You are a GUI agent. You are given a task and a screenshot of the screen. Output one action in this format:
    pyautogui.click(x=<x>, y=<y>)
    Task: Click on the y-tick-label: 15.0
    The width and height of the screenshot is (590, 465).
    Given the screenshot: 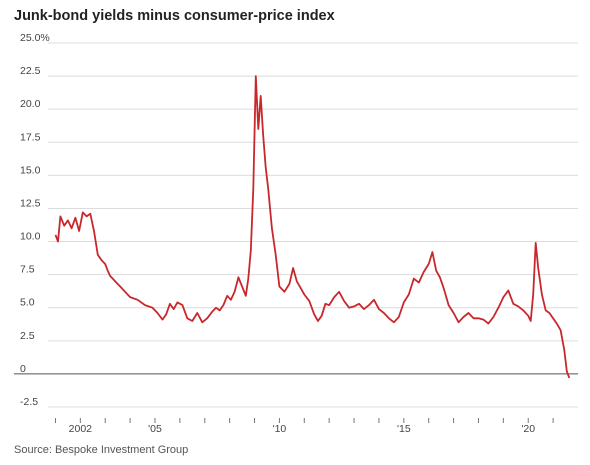 What is the action you would take?
    pyautogui.click(x=30, y=170)
    